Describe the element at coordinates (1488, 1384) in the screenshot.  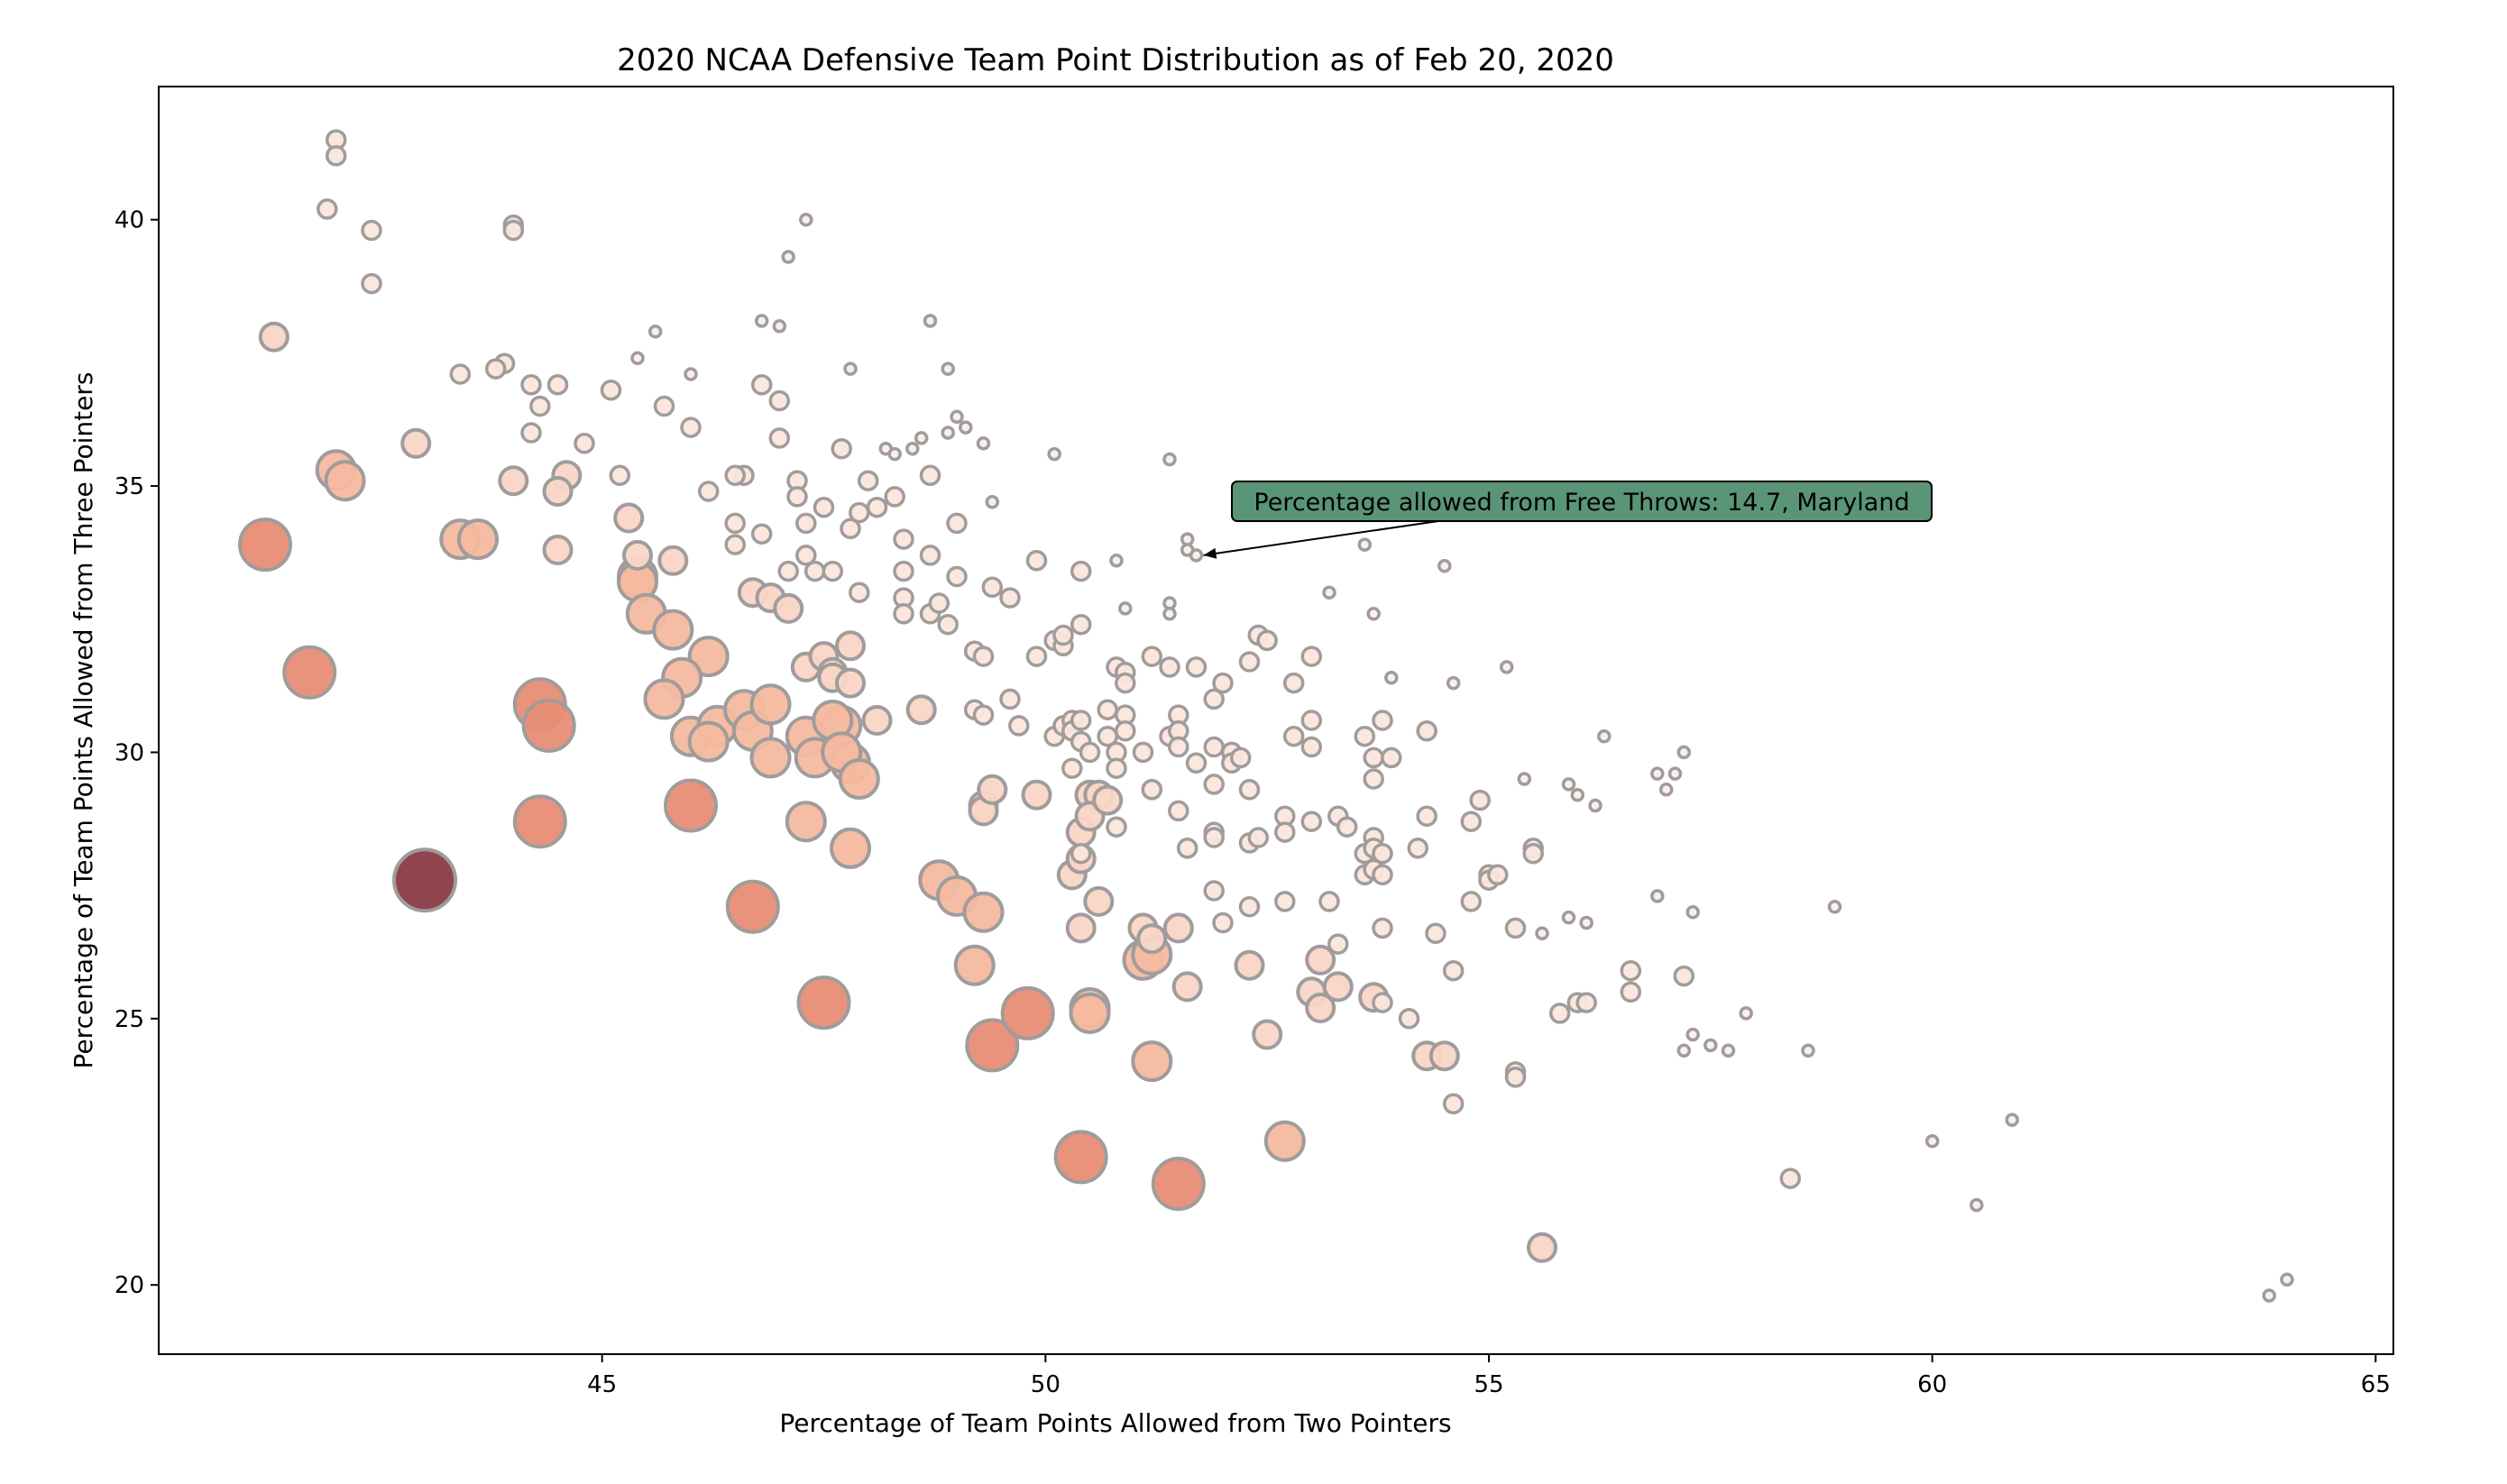
I see `x-tick-label: 55` at that location.